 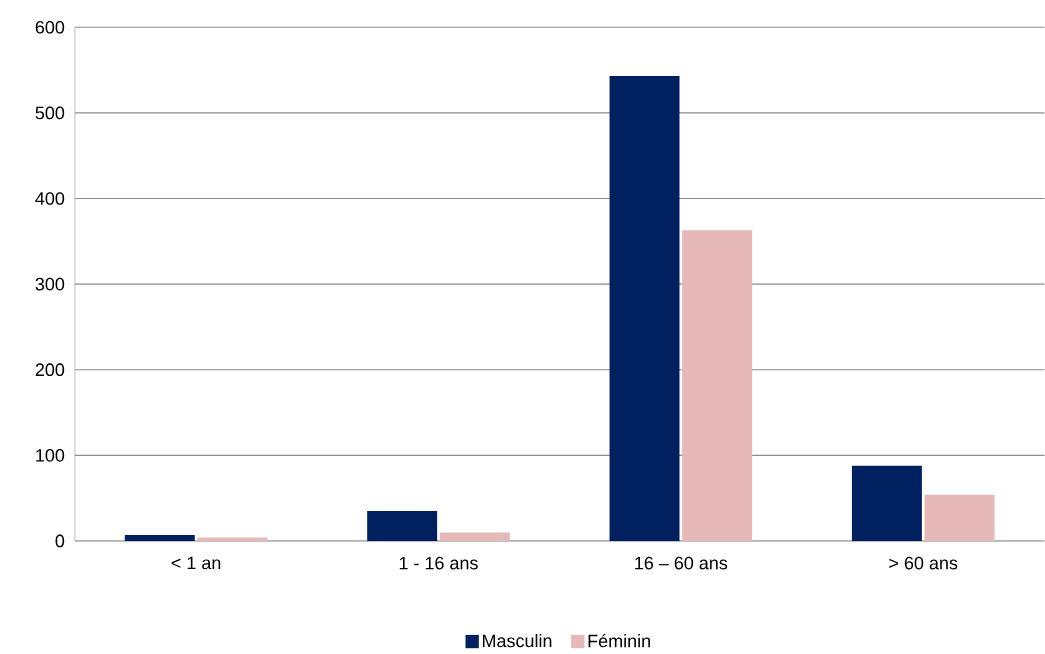 What do you see at coordinates (438, 563) in the screenshot?
I see `x-tick-label: 1 - 16 ans` at bounding box center [438, 563].